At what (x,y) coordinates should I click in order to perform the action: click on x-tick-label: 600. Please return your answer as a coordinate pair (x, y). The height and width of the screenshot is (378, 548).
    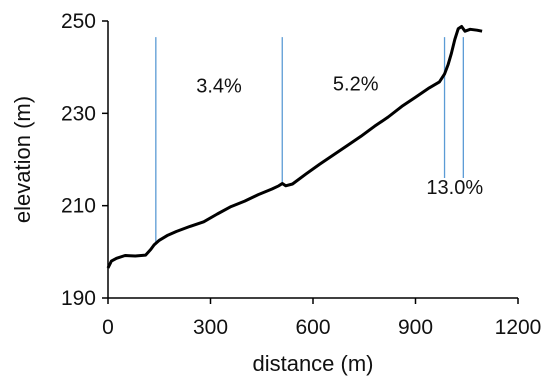
    Looking at the image, I should click on (312, 327).